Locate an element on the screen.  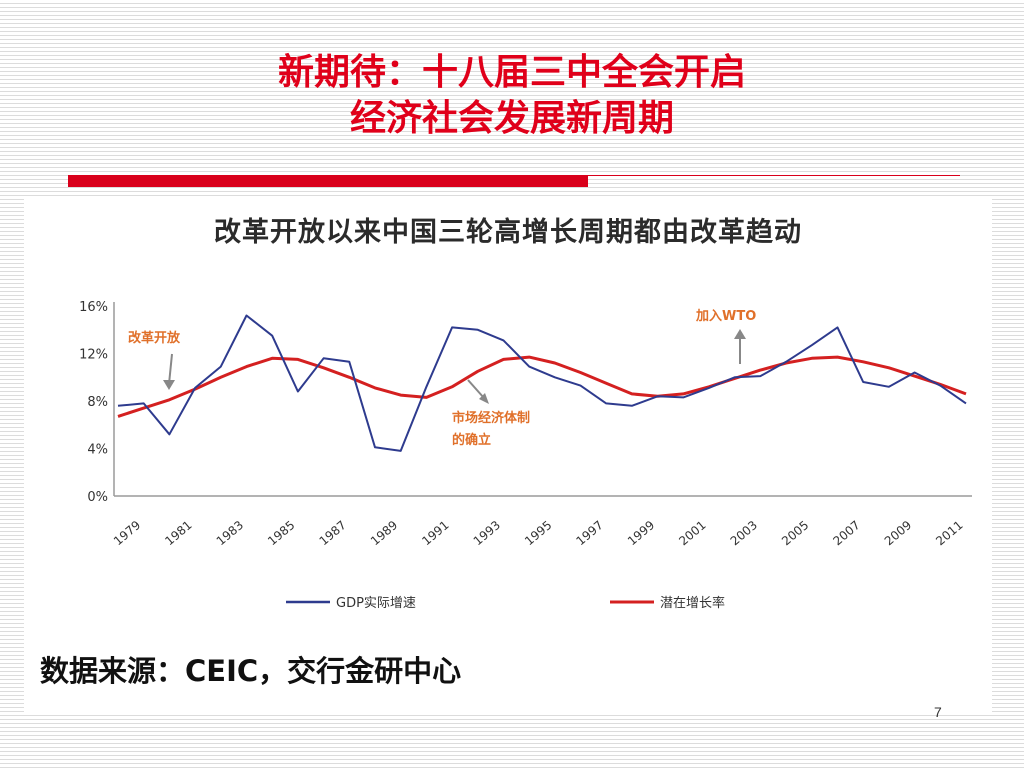
x-tick-label: 1999 is located at coordinates (641, 533).